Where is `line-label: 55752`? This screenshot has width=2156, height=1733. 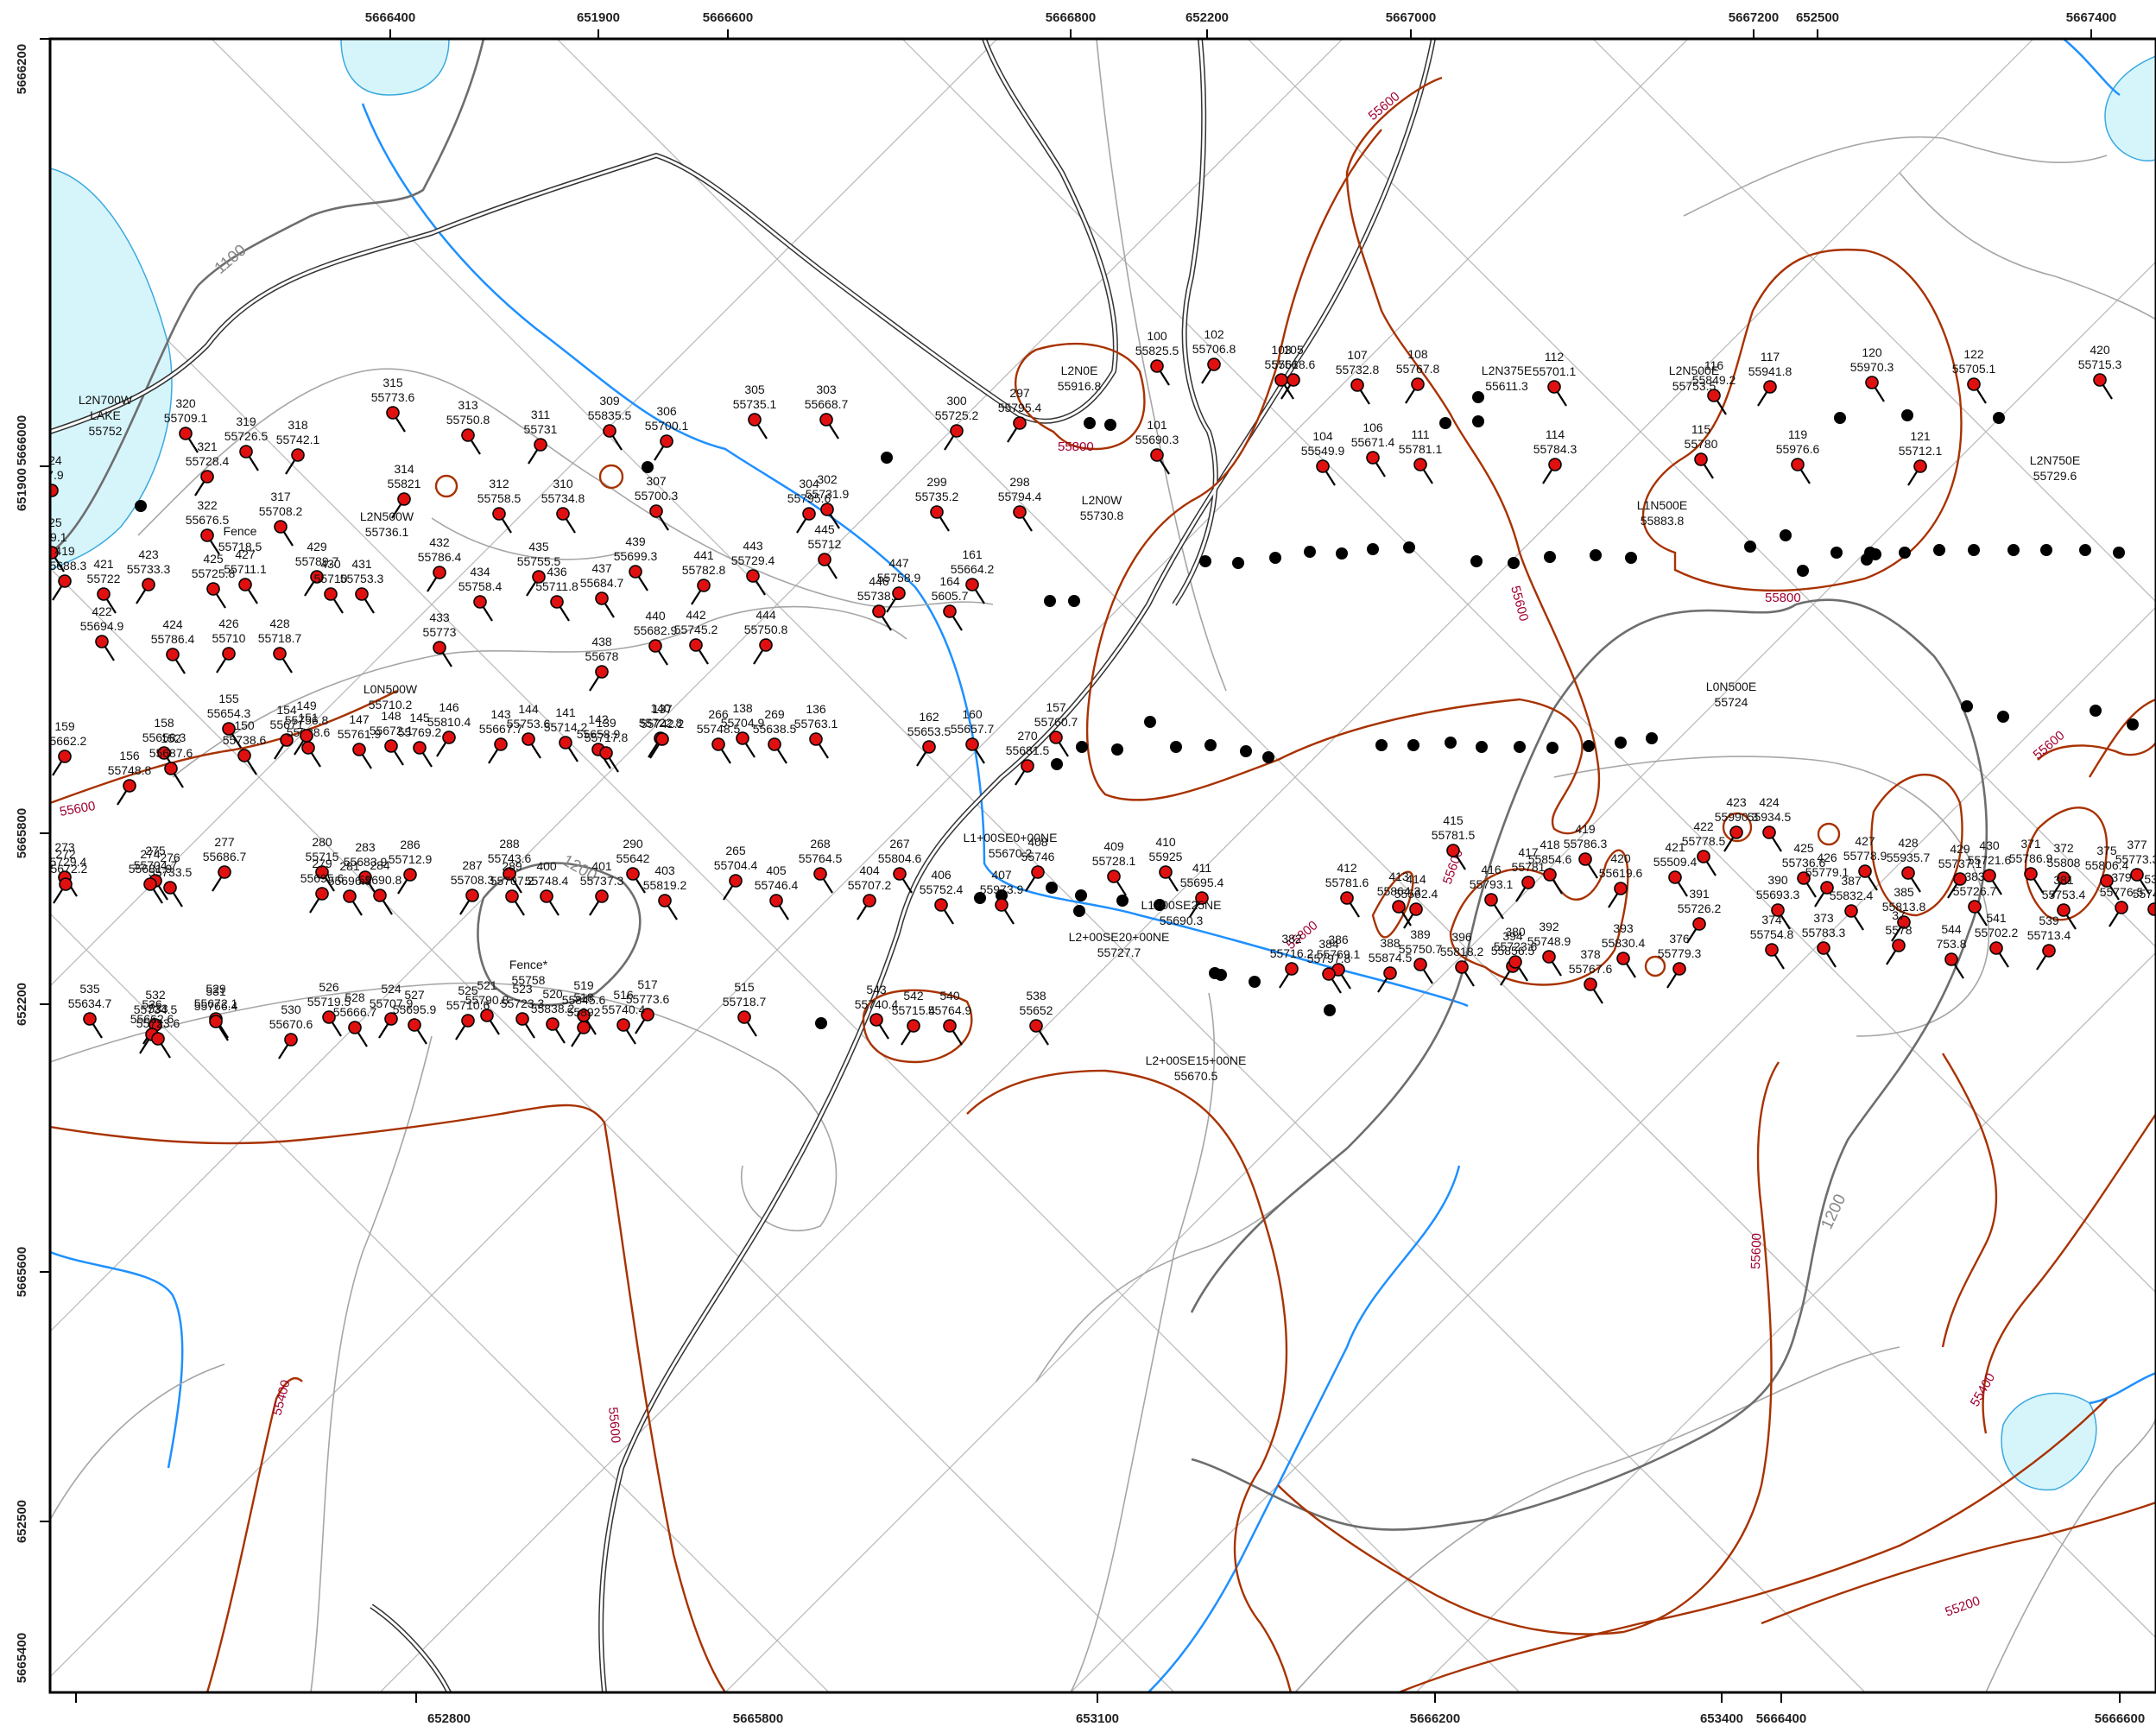 line-label: 55752 is located at coordinates (106, 431).